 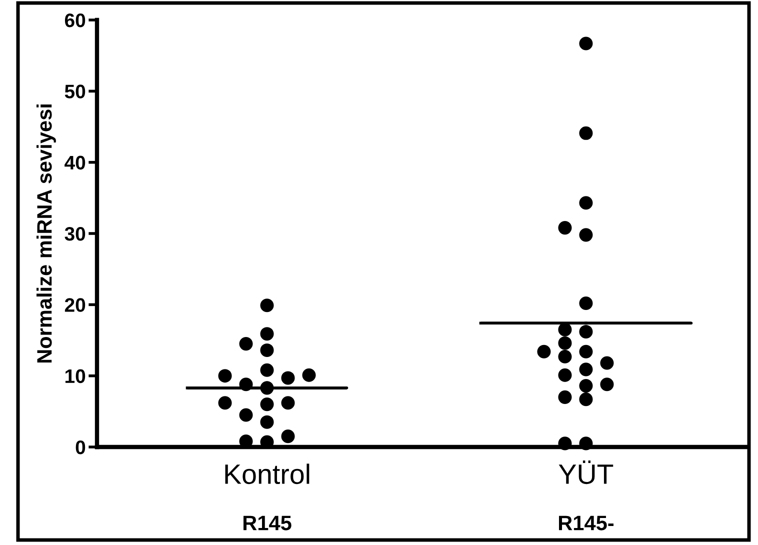 I want to click on y-axis-title: Normalize miRNA seviyesi, so click(x=46, y=233).